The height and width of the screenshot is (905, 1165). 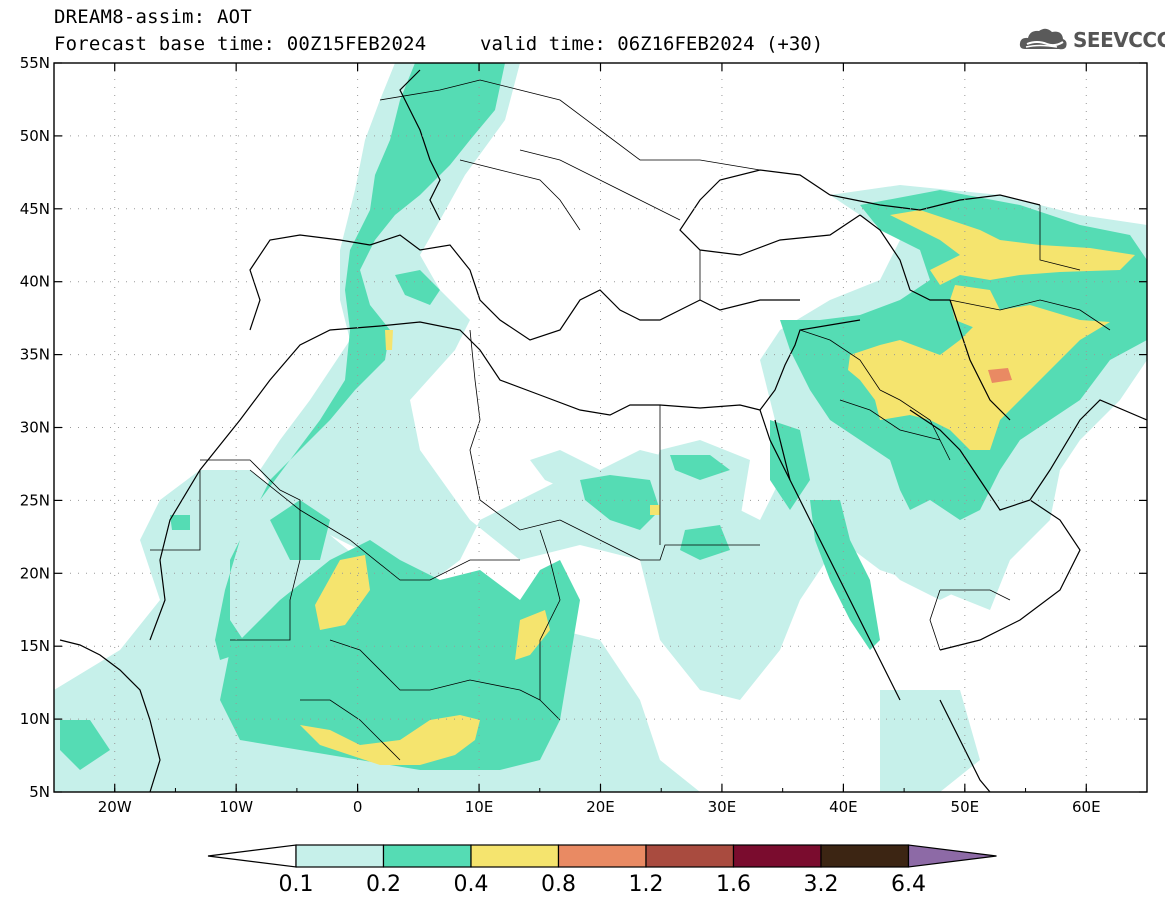 What do you see at coordinates (35, 500) in the screenshot?
I see `lat-tick-label: 25N` at bounding box center [35, 500].